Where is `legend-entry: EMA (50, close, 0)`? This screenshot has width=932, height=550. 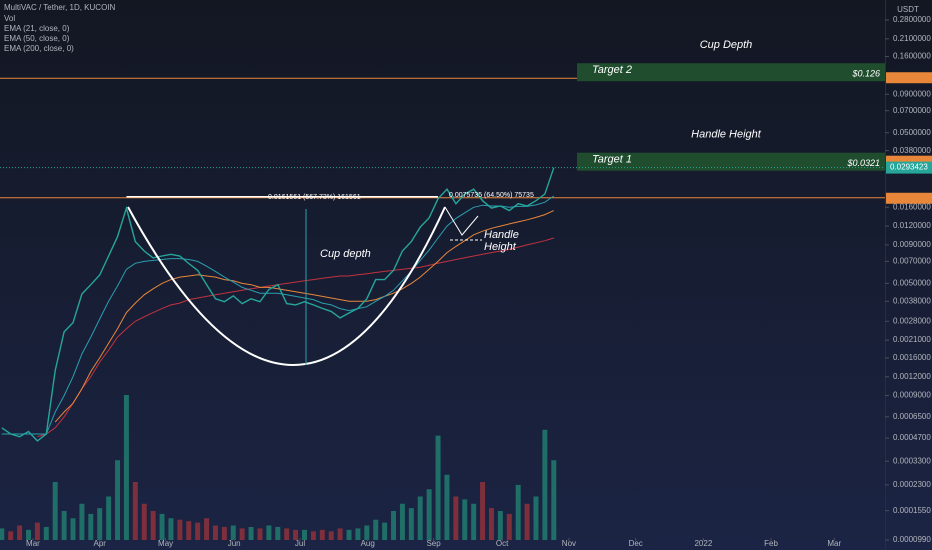 legend-entry: EMA (50, close, 0) is located at coordinates (37, 38).